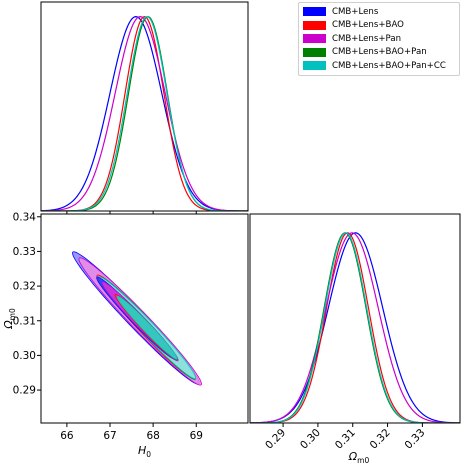  I want to click on joint-contours, so click(137, 318).